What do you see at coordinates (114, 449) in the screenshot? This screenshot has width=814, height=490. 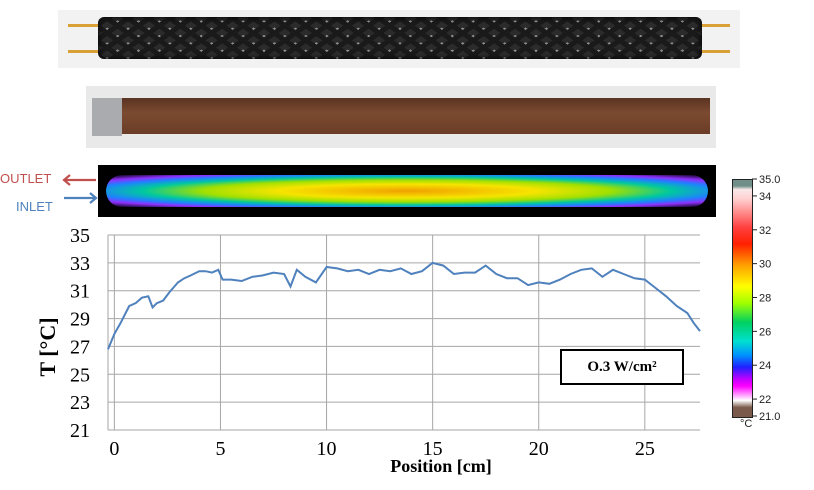 I see `x-tick-label: 0` at bounding box center [114, 449].